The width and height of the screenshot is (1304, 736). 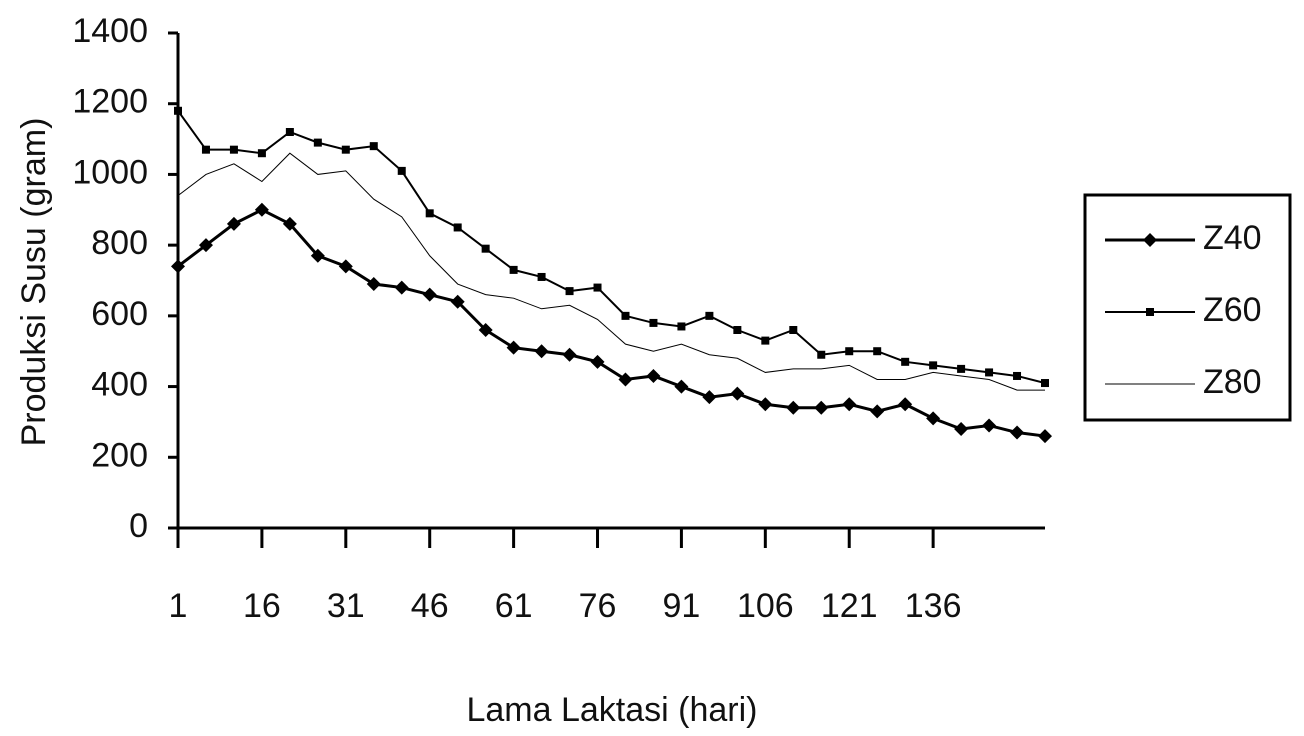 I want to click on y-tick-label: 600, so click(x=119, y=314).